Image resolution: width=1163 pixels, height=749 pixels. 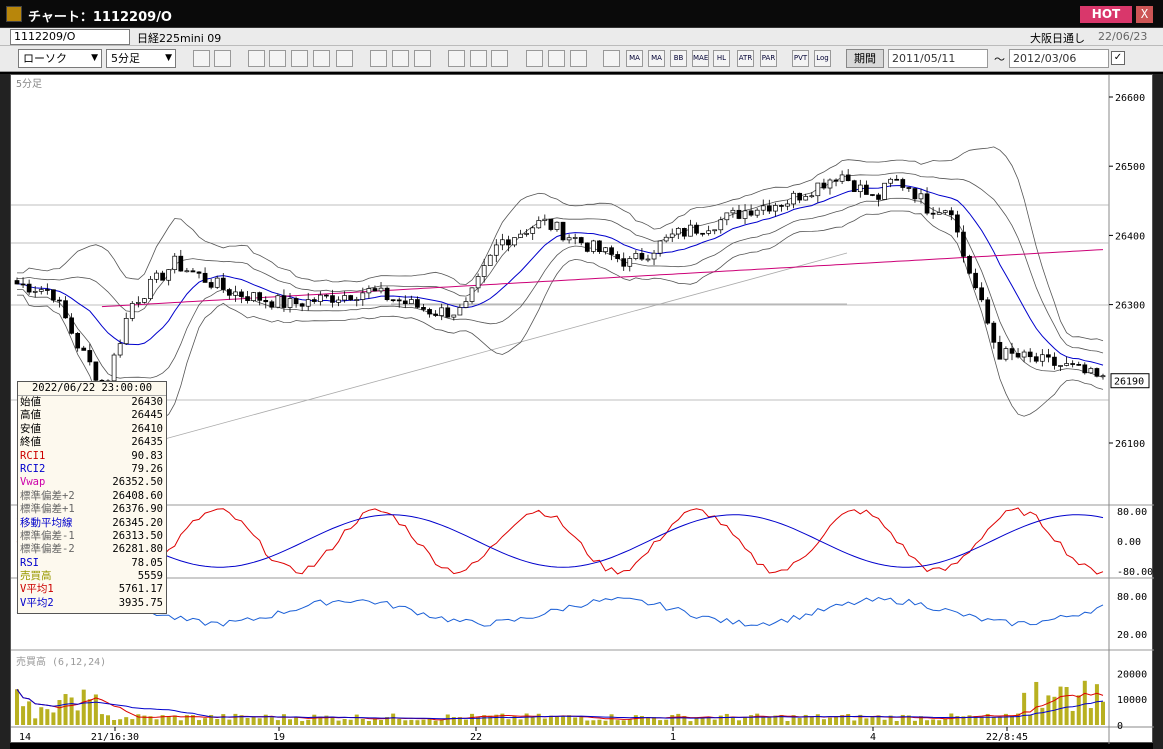 I want to click on pen-button, so click(x=578, y=58).